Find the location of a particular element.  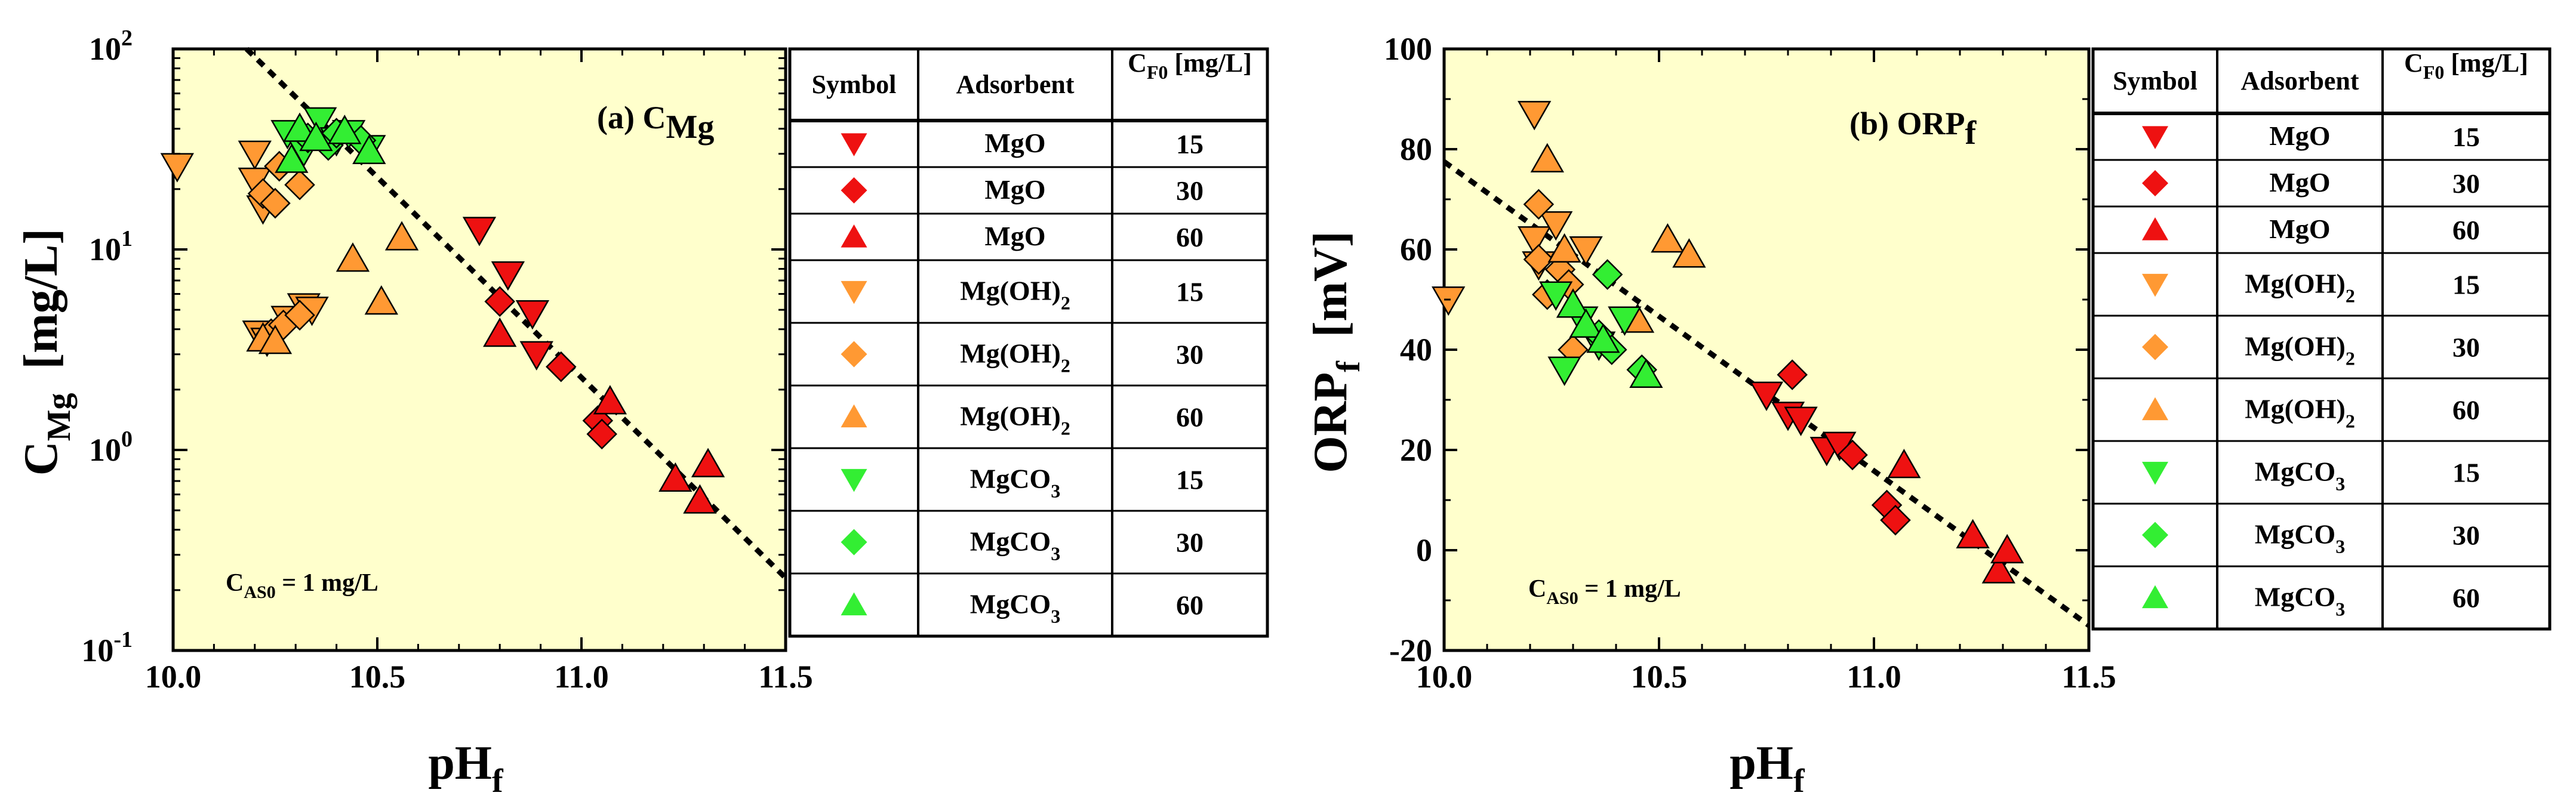

y-tick-label: -20 is located at coordinates (1410, 650).